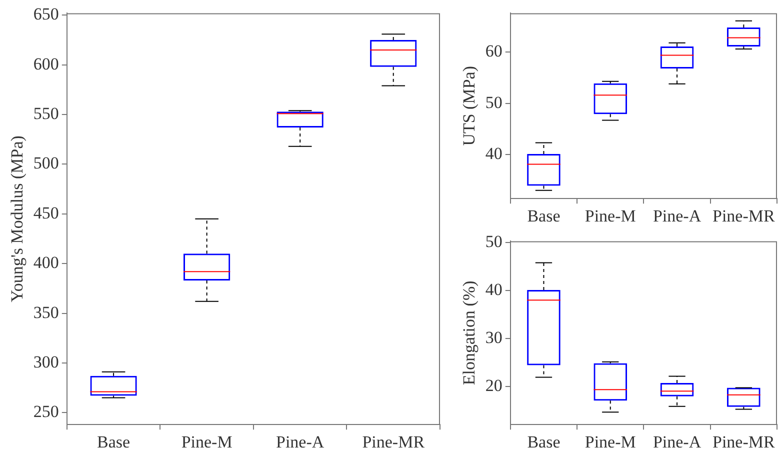 This screenshot has width=779, height=460. I want to click on y-tick-label: 650, so click(46, 14).